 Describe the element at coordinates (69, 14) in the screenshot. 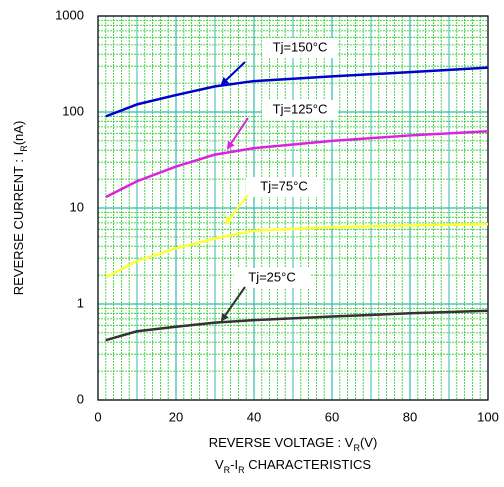

I see `y-tick-label: 1000` at that location.